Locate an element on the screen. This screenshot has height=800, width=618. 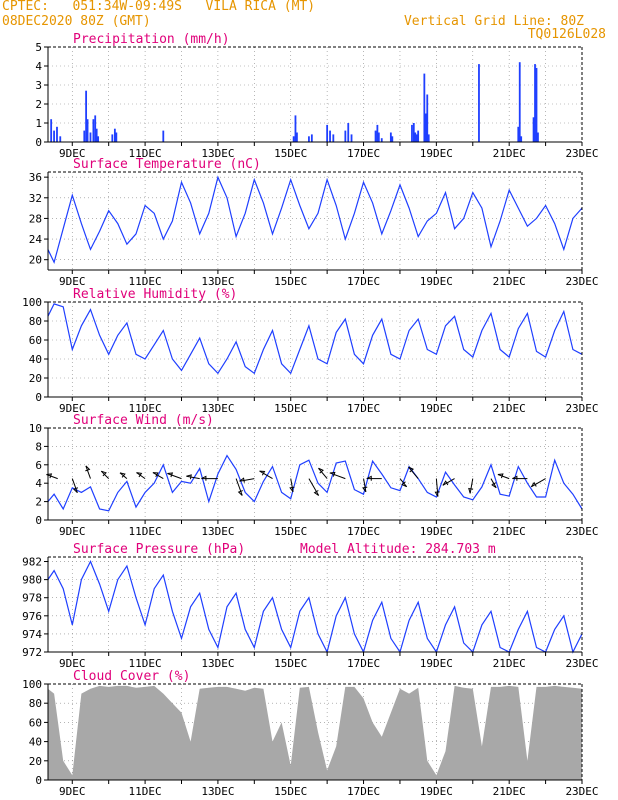
rh-ytick-label: 0 is located at coordinates (38, 397).